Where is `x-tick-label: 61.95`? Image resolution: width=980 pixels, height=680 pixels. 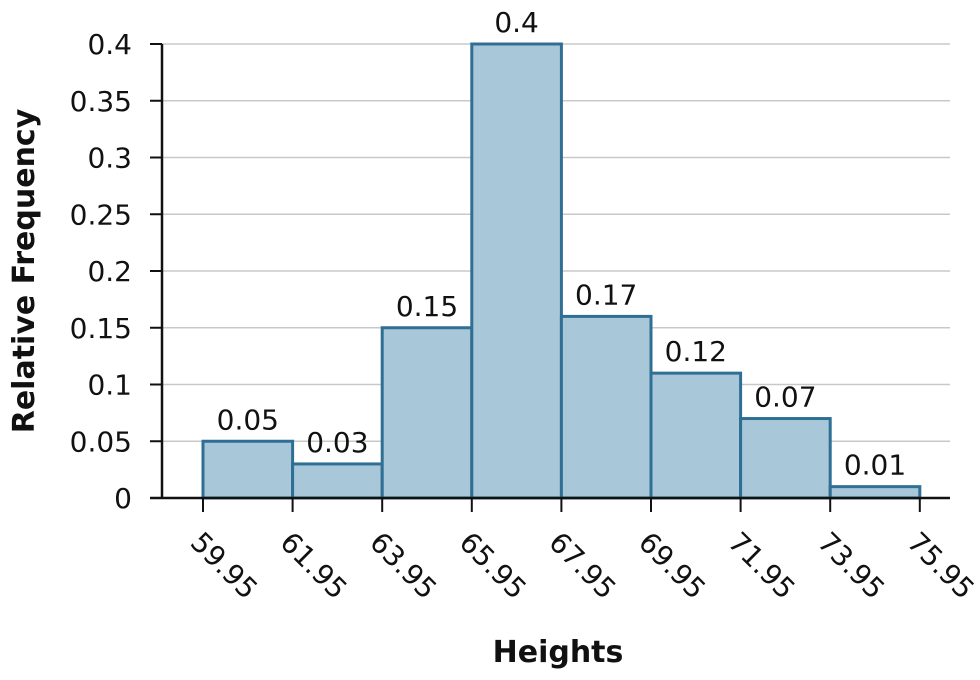
x-tick-label: 61.95 is located at coordinates (314, 566).